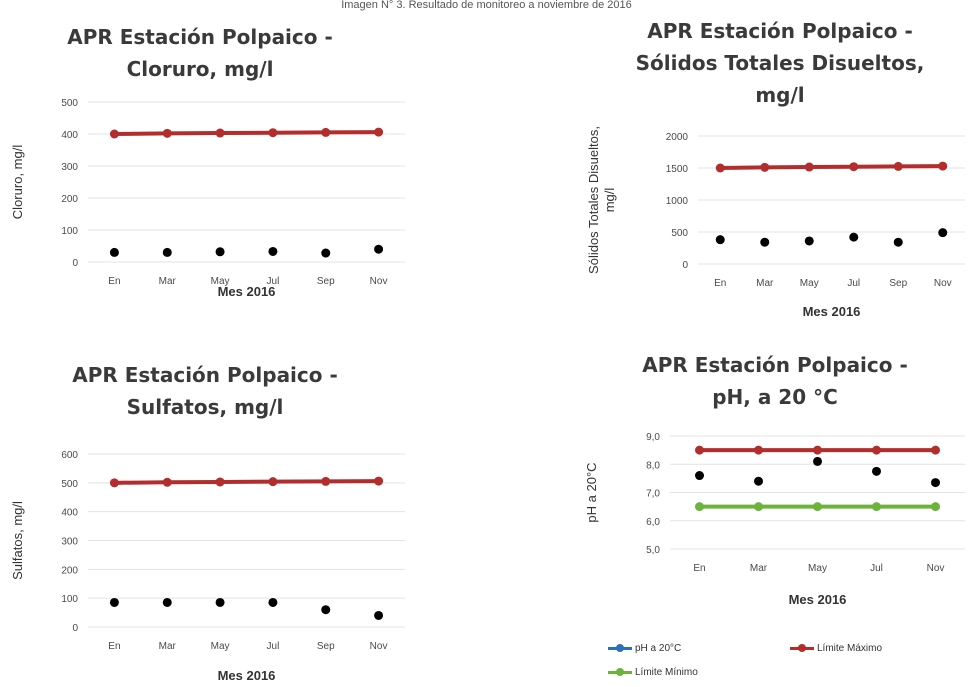 Image resolution: width=973 pixels, height=687 pixels. What do you see at coordinates (780, 63) in the screenshot?
I see `chart-title-line: Sólidos Totales Disueltos,` at bounding box center [780, 63].